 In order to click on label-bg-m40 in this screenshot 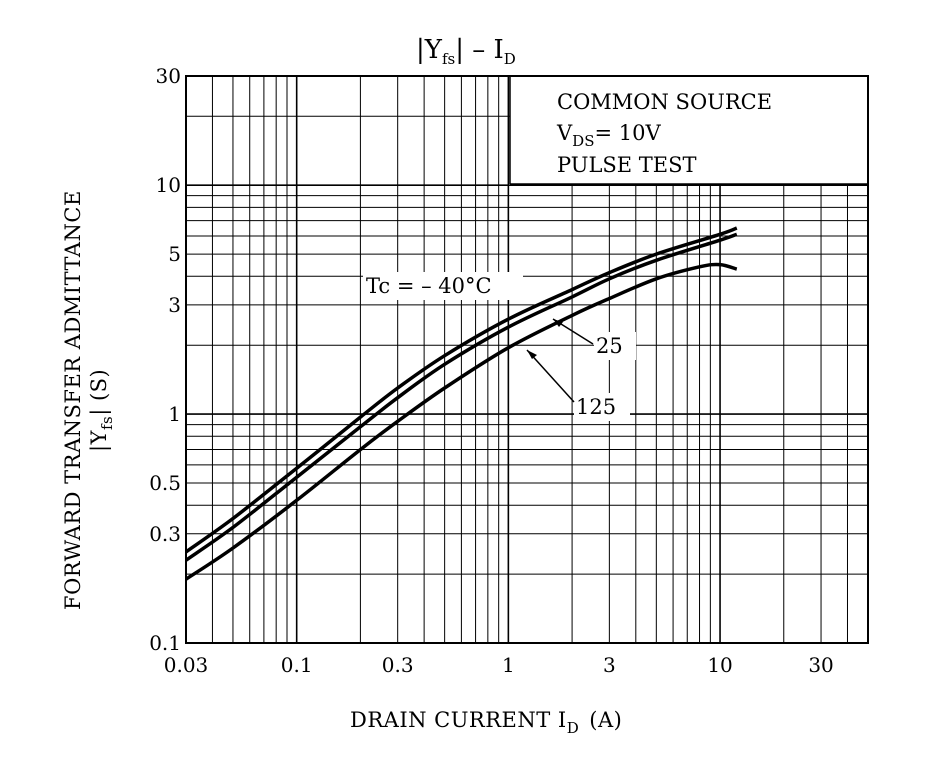, I will do `click(443, 286)`.